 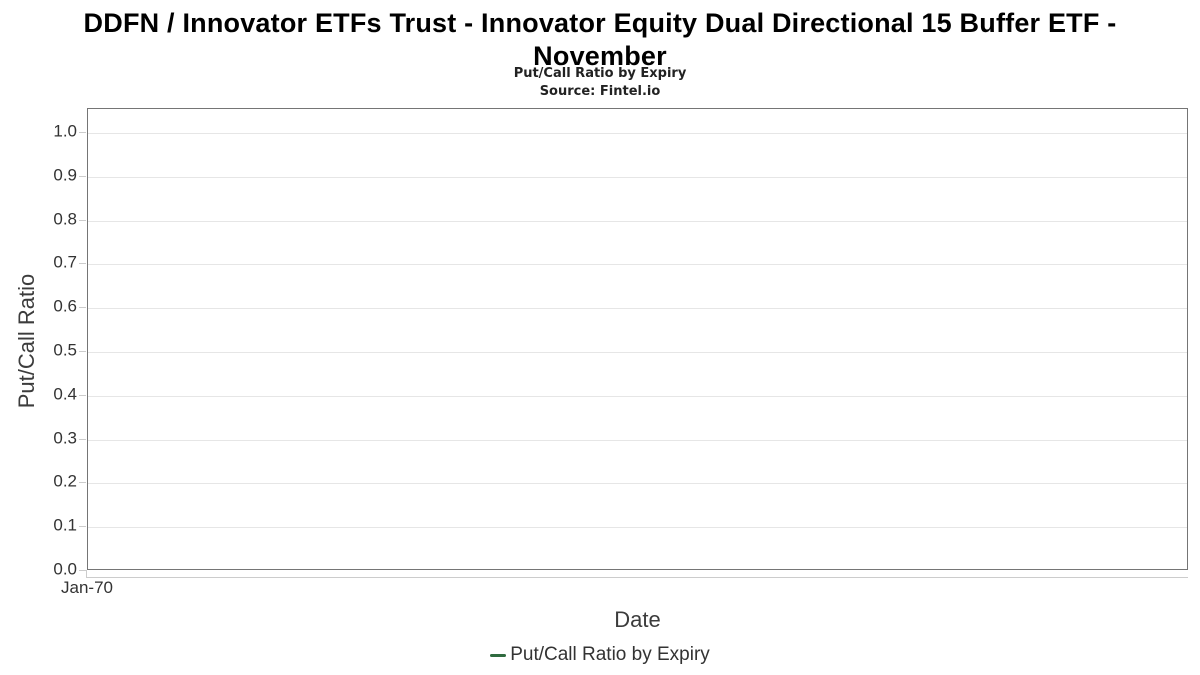 What do you see at coordinates (86, 574) in the screenshot?
I see `x-tick-mark` at bounding box center [86, 574].